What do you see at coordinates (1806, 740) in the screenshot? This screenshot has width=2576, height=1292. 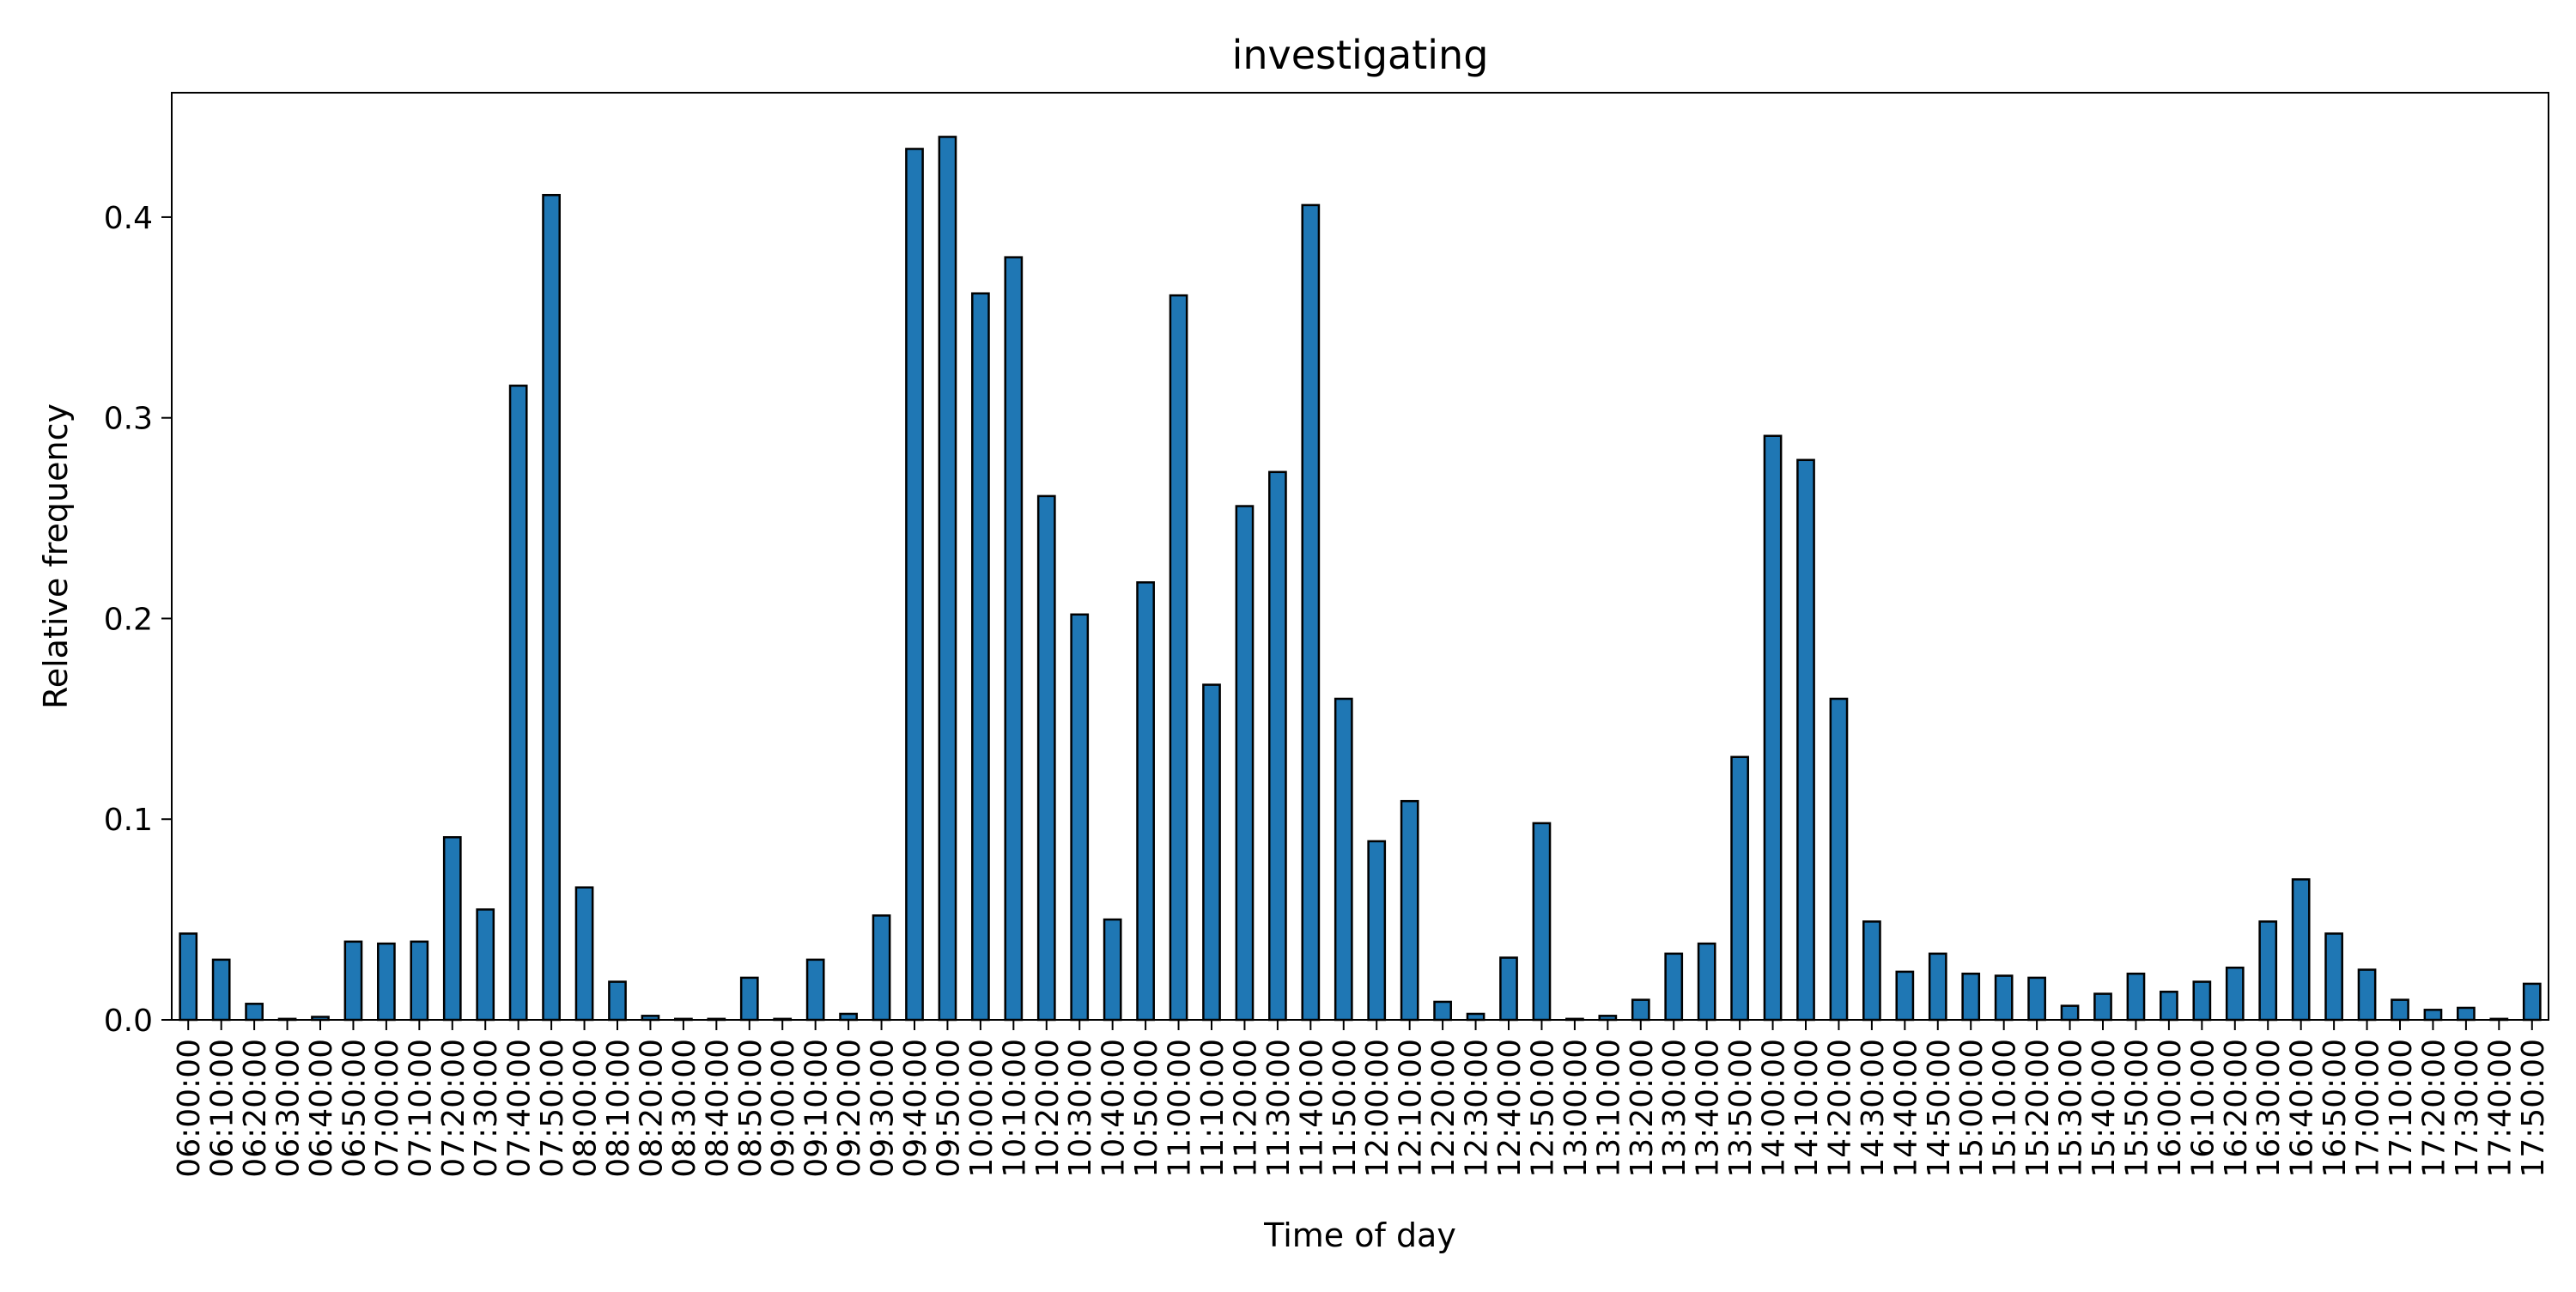 I see `bar-14:10:00` at bounding box center [1806, 740].